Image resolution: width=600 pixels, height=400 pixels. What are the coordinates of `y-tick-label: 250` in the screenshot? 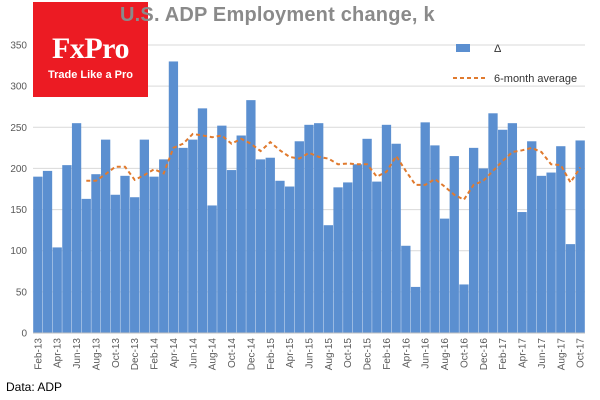 It's located at (18, 128).